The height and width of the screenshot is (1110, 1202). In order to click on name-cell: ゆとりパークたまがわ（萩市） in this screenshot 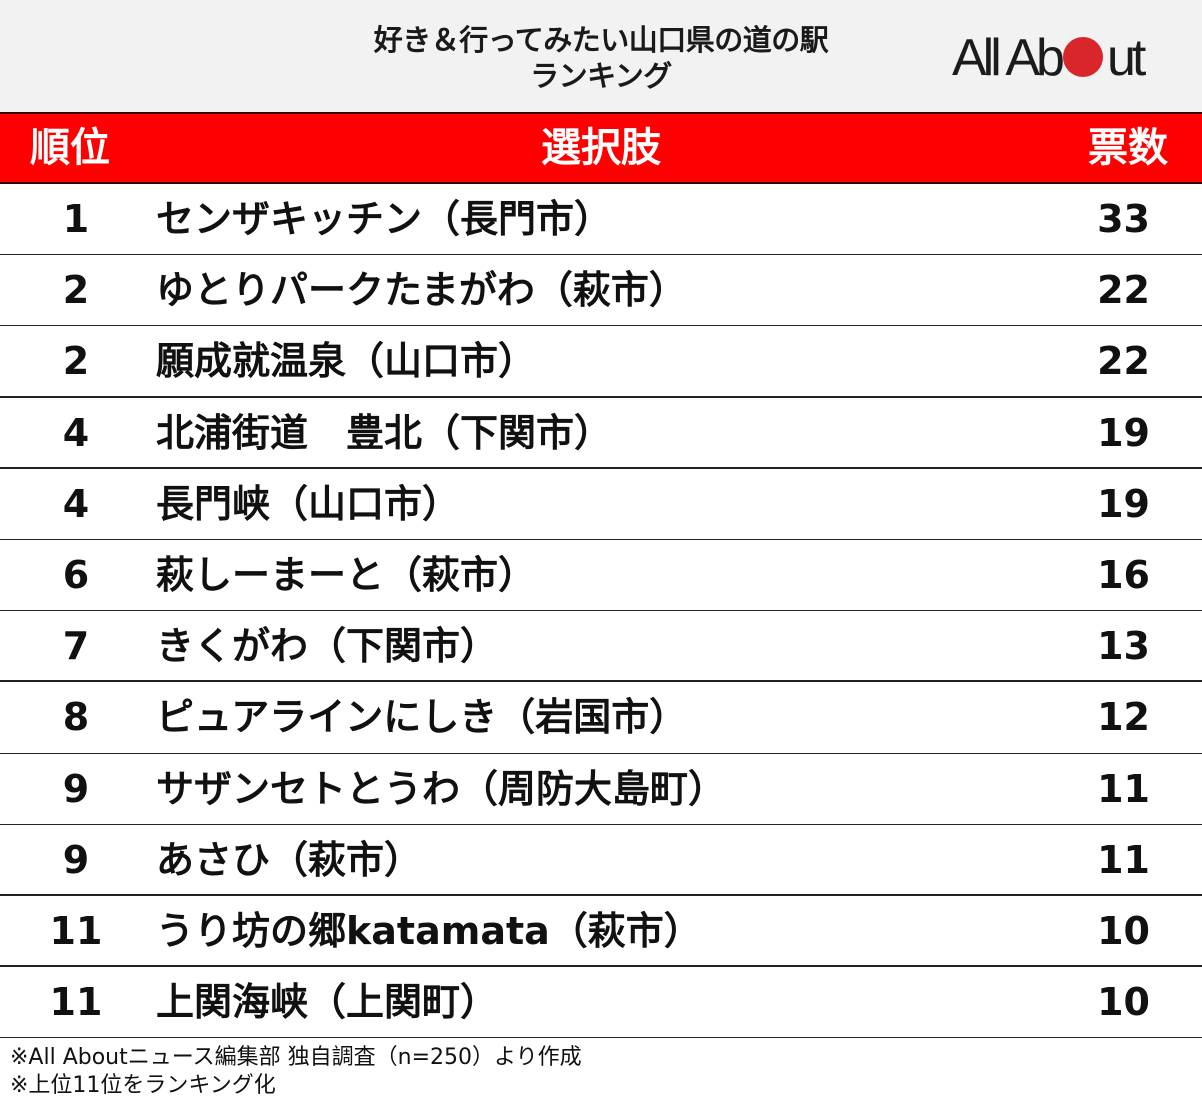, I will do `click(421, 290)`.